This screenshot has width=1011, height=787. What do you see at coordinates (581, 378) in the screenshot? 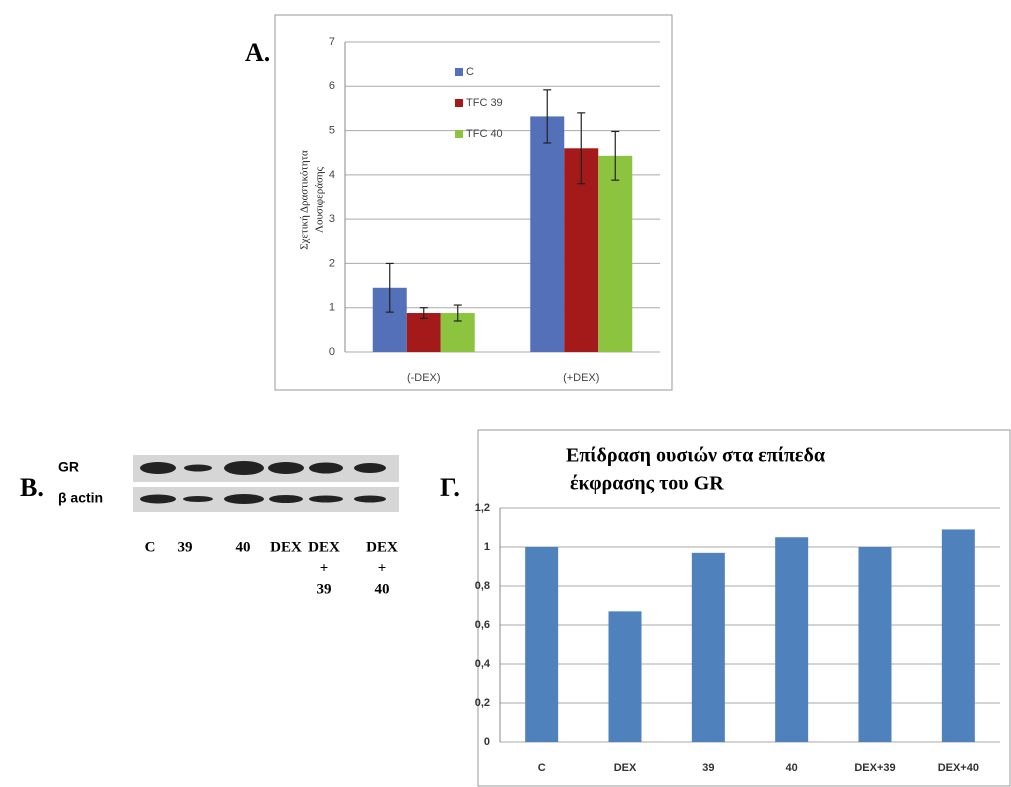
I see `x-tick-label: (+DEX)` at bounding box center [581, 378].